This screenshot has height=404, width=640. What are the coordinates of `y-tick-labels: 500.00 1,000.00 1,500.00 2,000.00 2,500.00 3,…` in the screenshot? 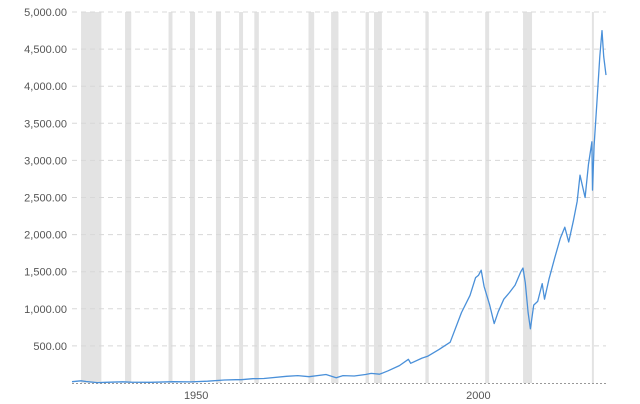 It's located at (45, 180).